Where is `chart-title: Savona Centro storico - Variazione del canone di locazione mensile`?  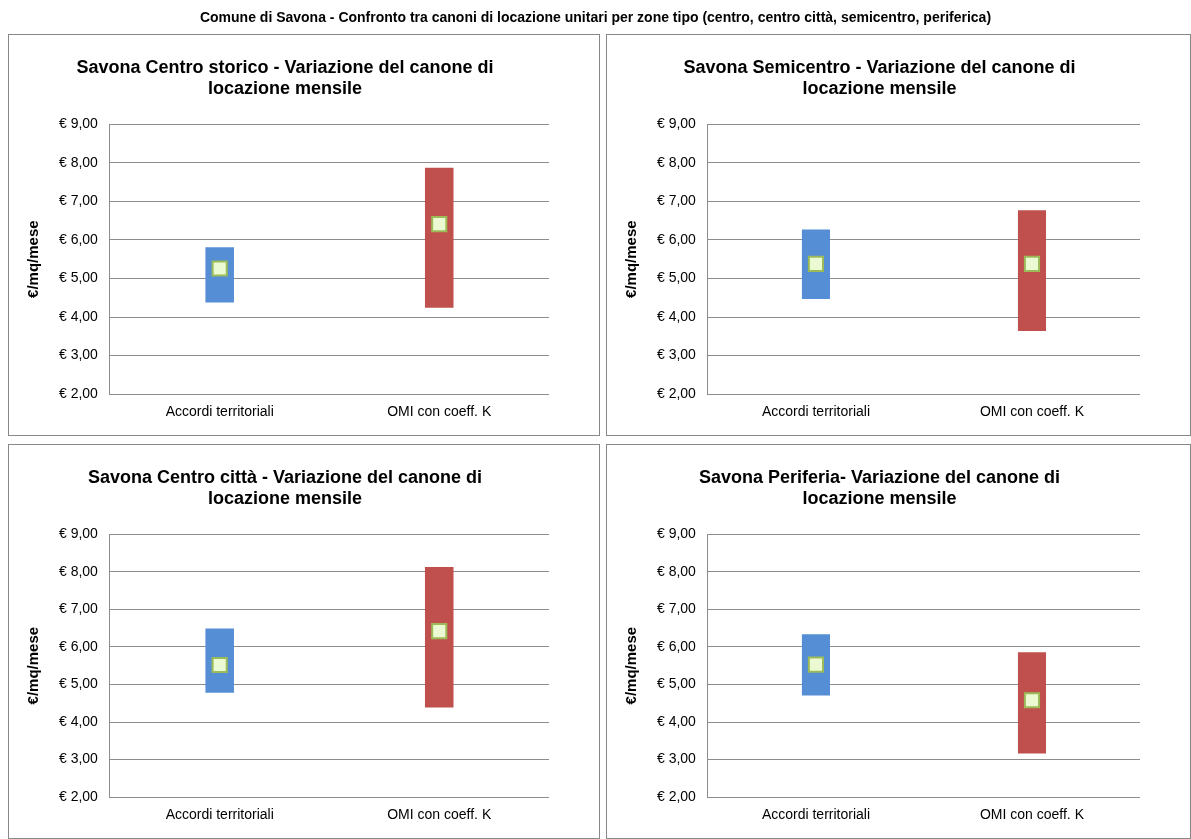
chart-title: Savona Centro storico - Variazione del canone di locazione mensile is located at coordinates (285, 77).